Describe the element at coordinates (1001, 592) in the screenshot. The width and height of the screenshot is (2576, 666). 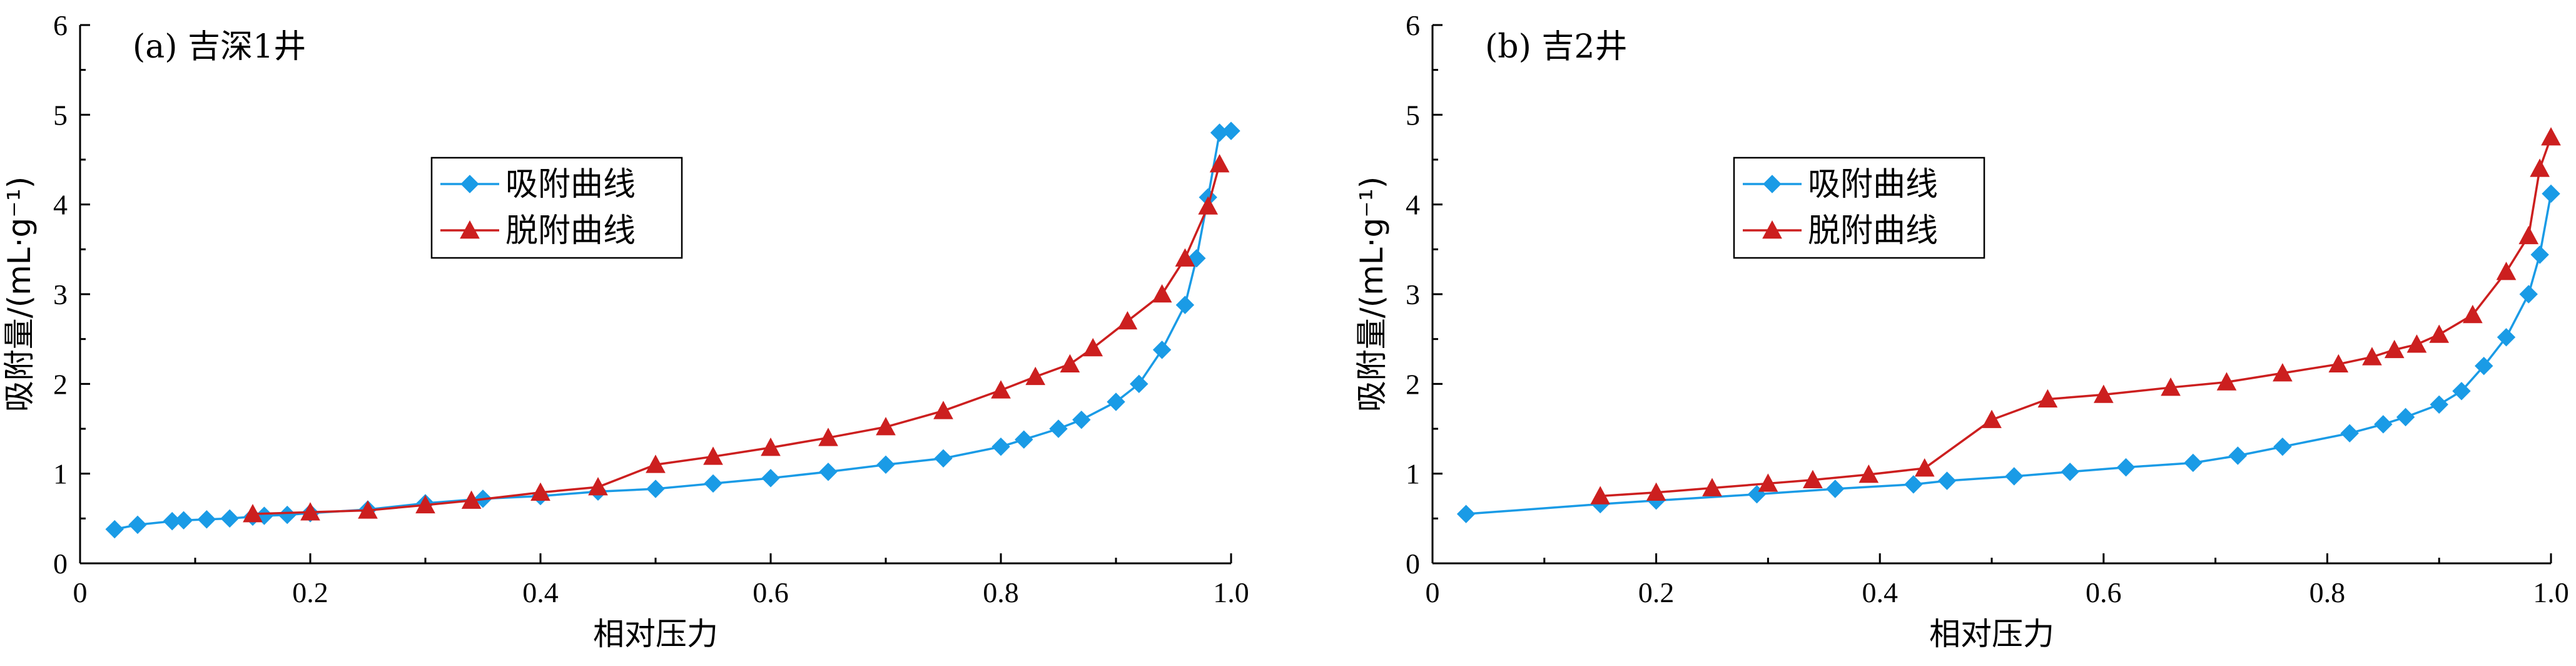
I see `panel-a-xtick-label: 0.8` at that location.